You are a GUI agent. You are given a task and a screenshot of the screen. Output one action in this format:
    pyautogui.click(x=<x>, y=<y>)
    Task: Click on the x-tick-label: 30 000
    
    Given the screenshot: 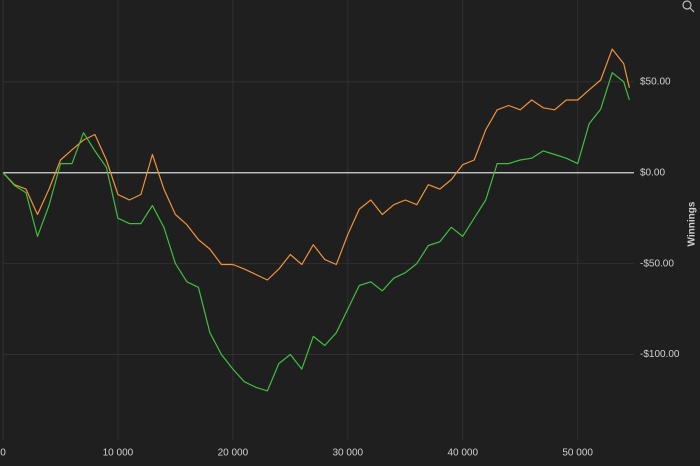 What is the action you would take?
    pyautogui.click(x=348, y=453)
    